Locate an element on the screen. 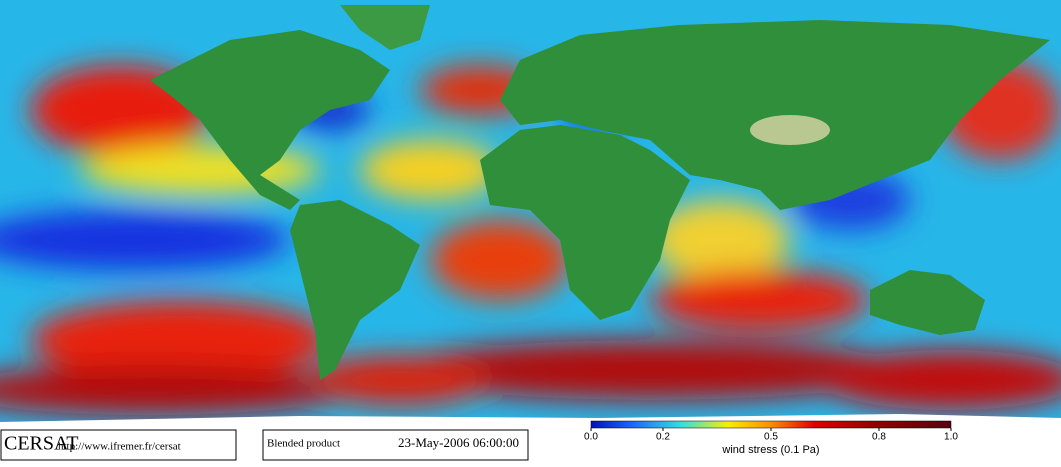 The width and height of the screenshot is (1061, 467). colorbar-tick-label: 1.0 is located at coordinates (951, 437).